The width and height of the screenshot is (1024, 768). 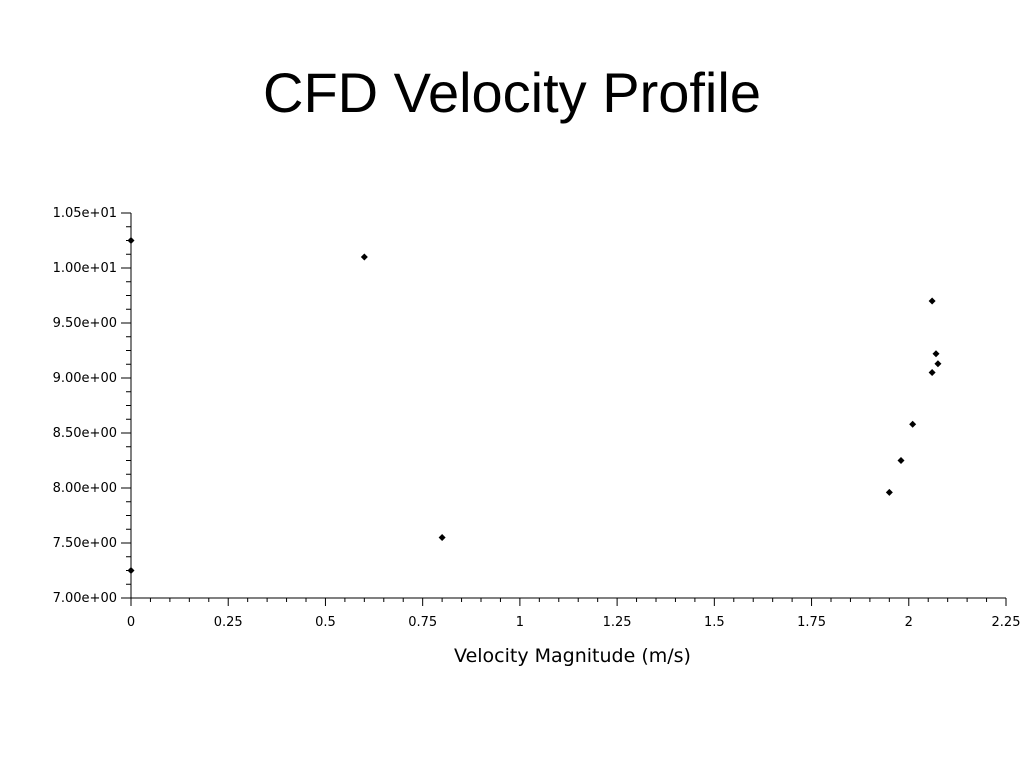 What do you see at coordinates (131, 622) in the screenshot?
I see `x-tick-label: 0` at bounding box center [131, 622].